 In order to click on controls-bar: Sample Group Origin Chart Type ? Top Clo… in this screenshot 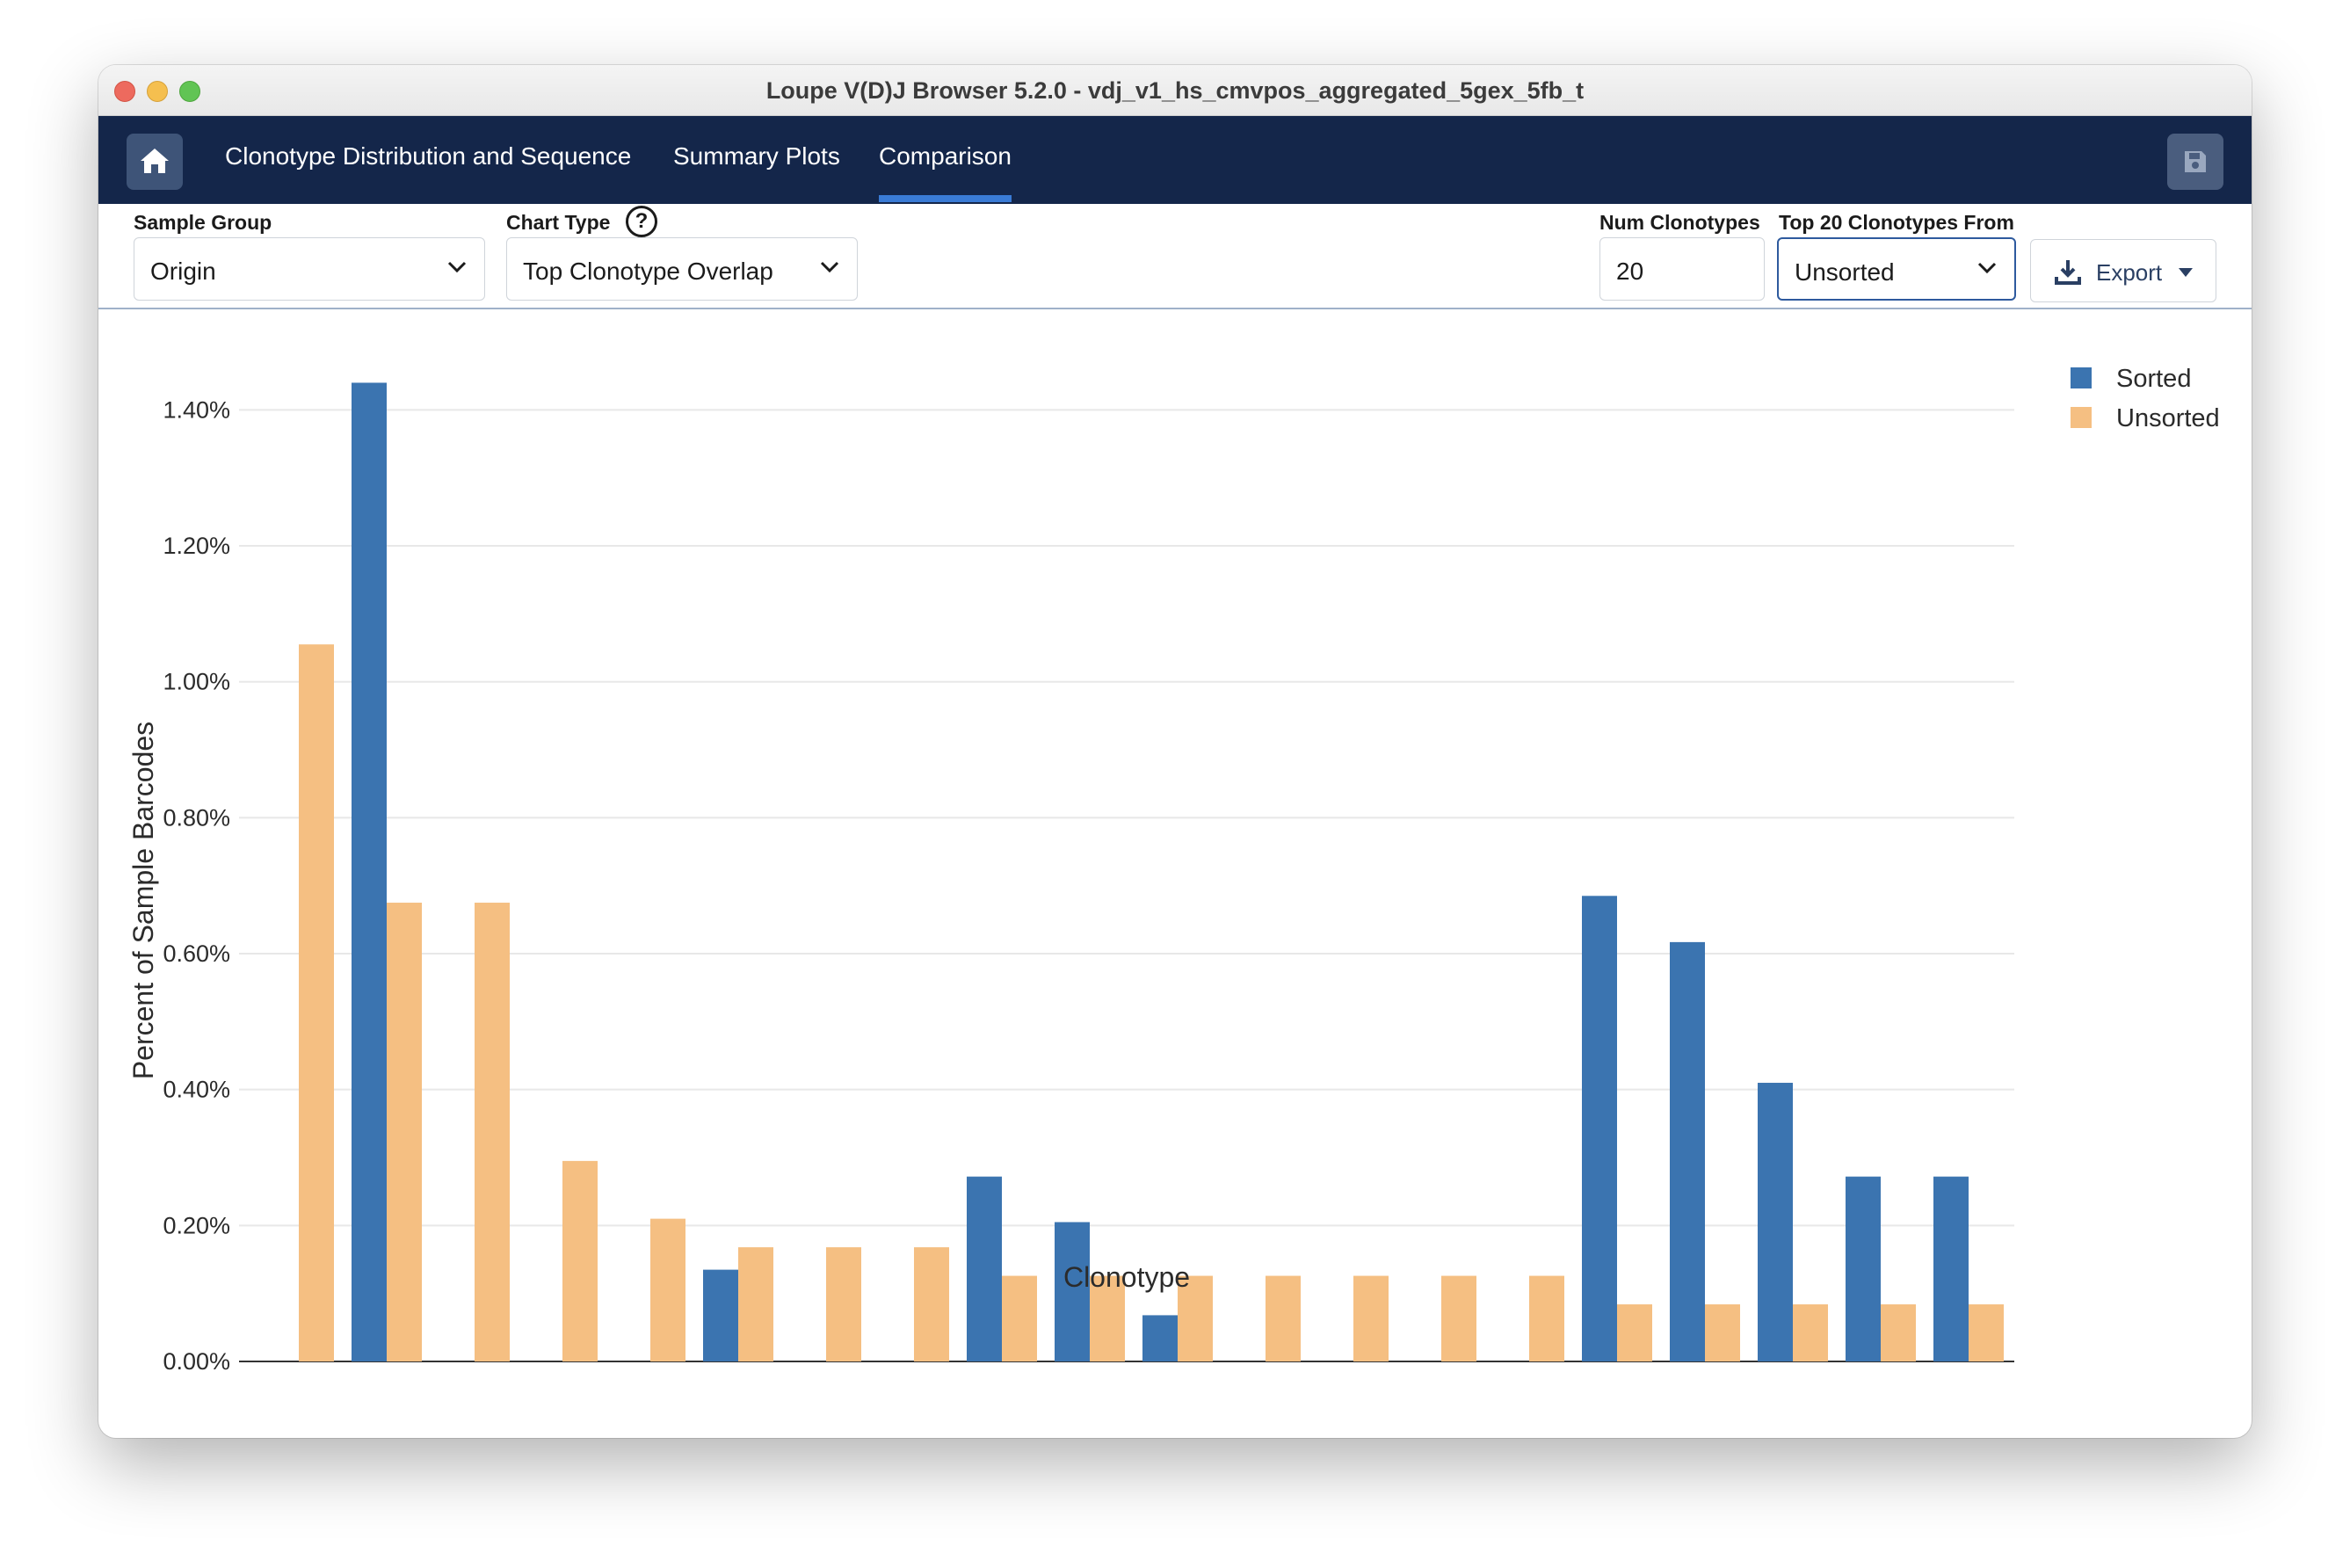, I will do `click(1175, 256)`.